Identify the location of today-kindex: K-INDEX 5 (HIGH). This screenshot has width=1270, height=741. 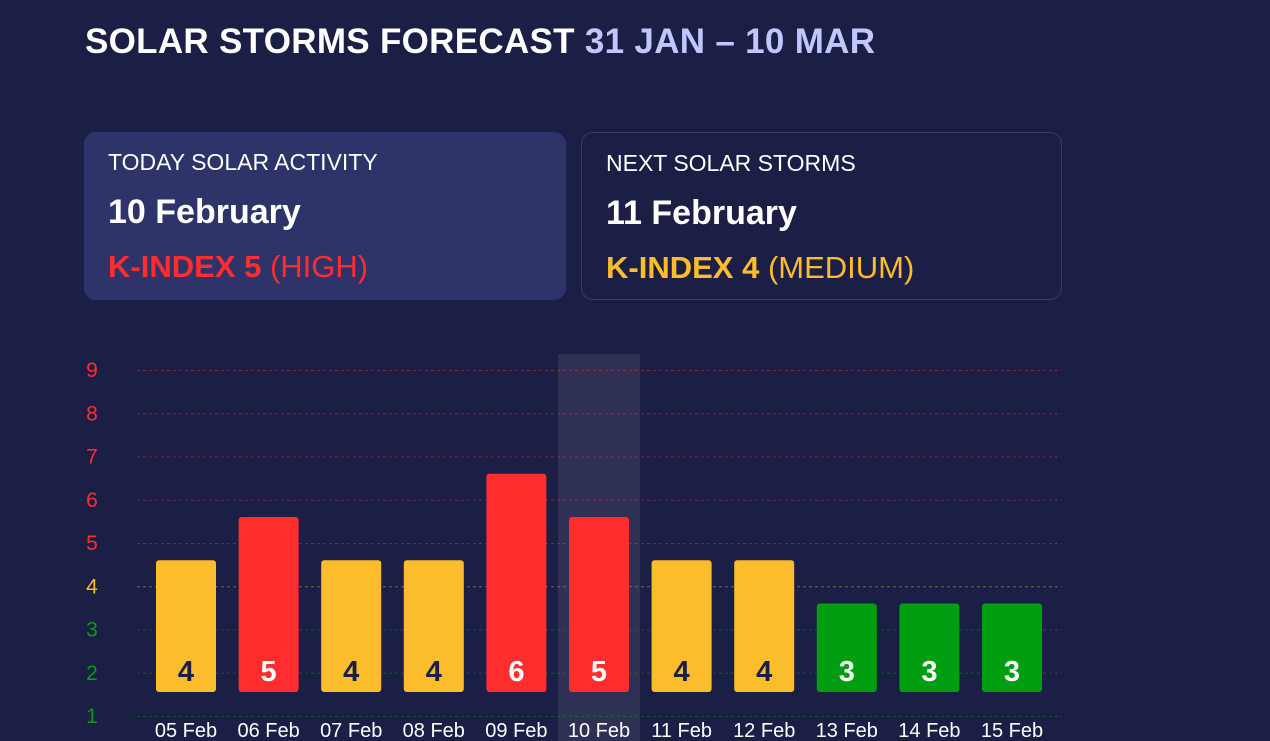
(325, 267).